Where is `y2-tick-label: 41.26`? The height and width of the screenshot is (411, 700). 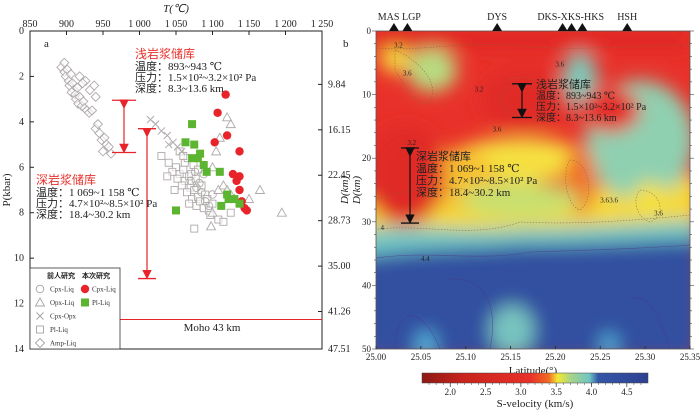 y2-tick-label: 41.26 is located at coordinates (339, 312).